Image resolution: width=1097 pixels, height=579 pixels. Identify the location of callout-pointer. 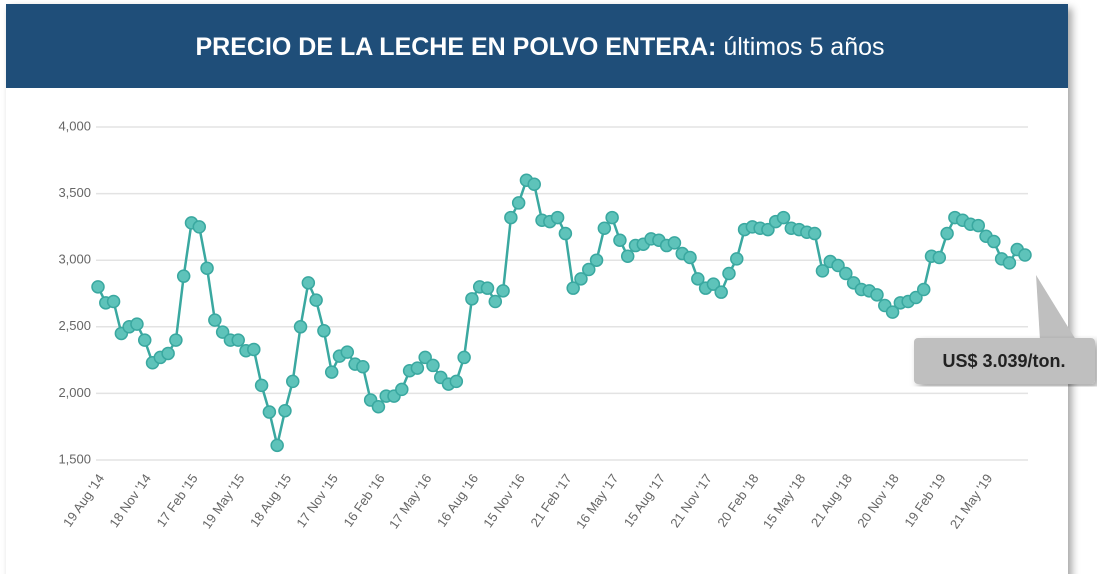
(1056, 307).